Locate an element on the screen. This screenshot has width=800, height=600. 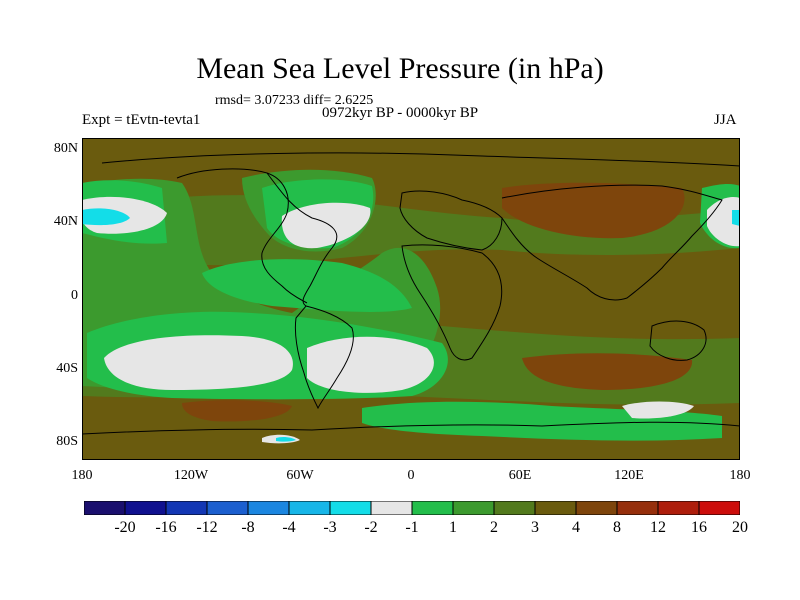
lat-label-80n: 80N is located at coordinates (65, 148).